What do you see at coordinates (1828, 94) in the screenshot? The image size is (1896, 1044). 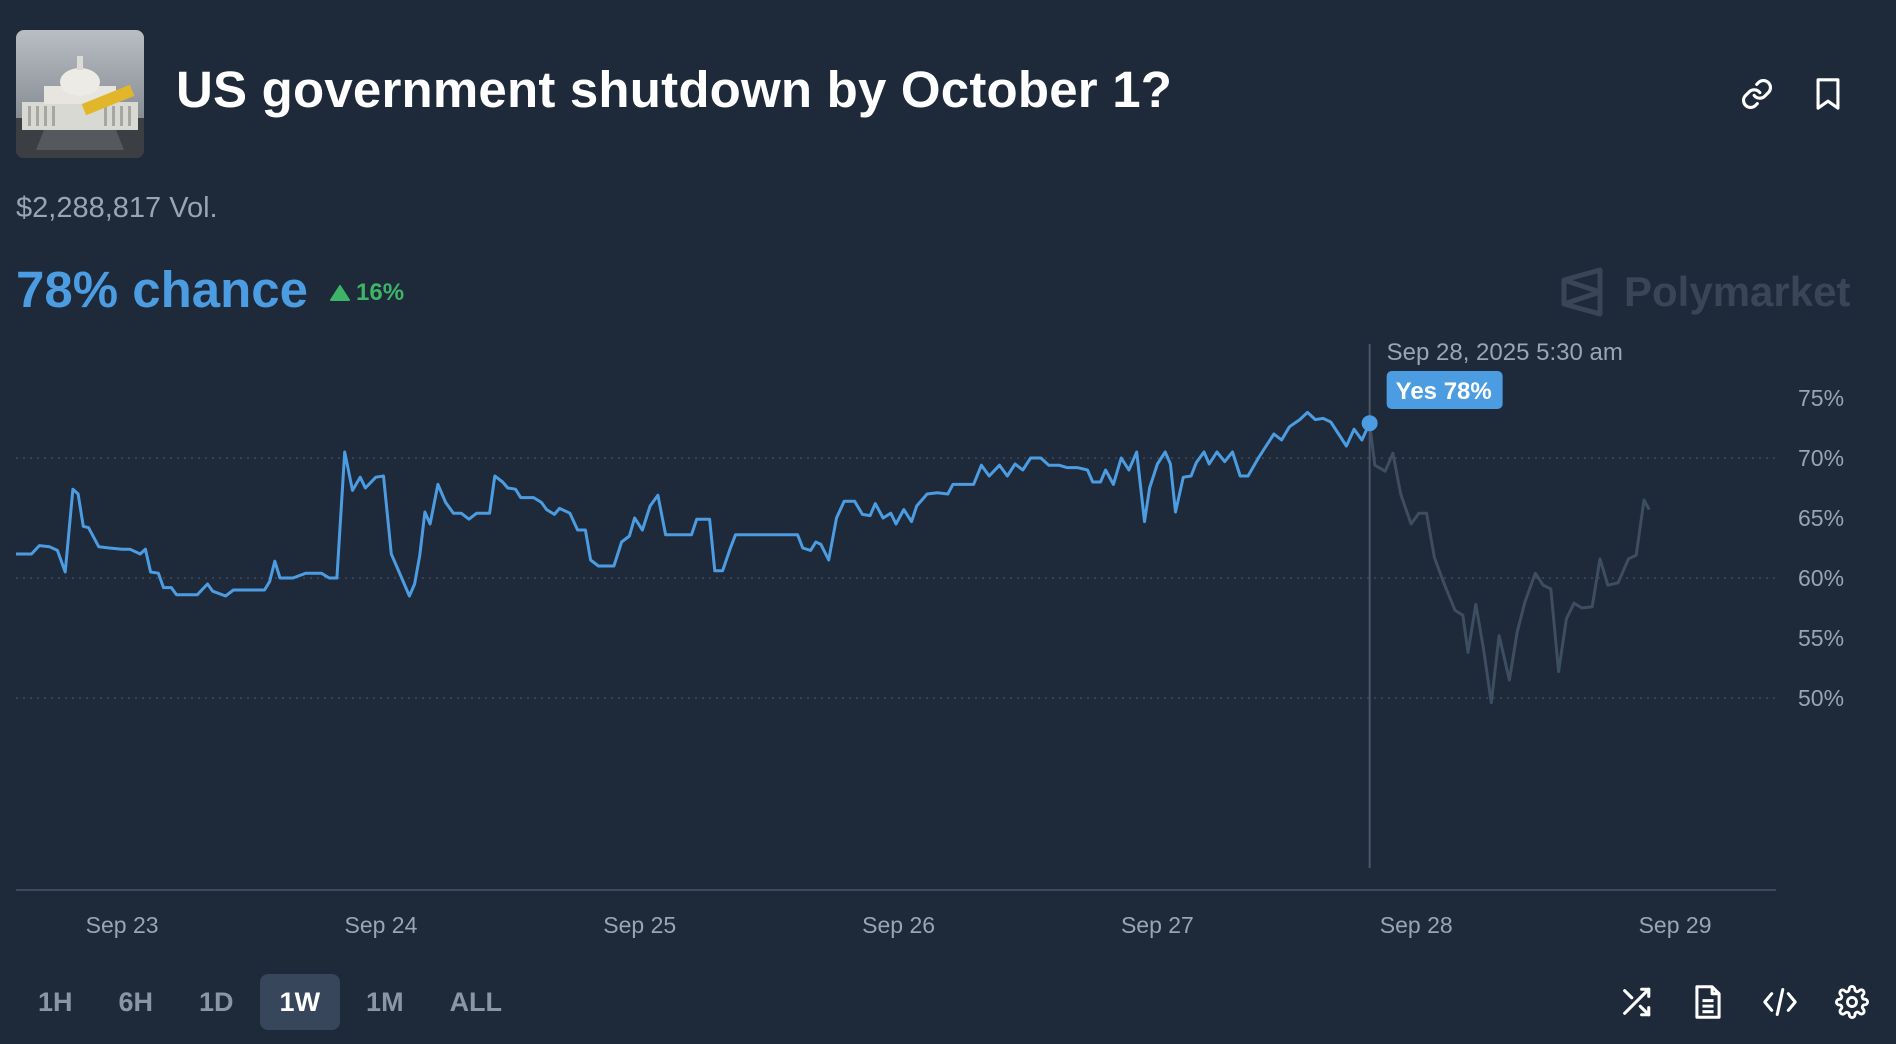 I see `bookmark-icon` at bounding box center [1828, 94].